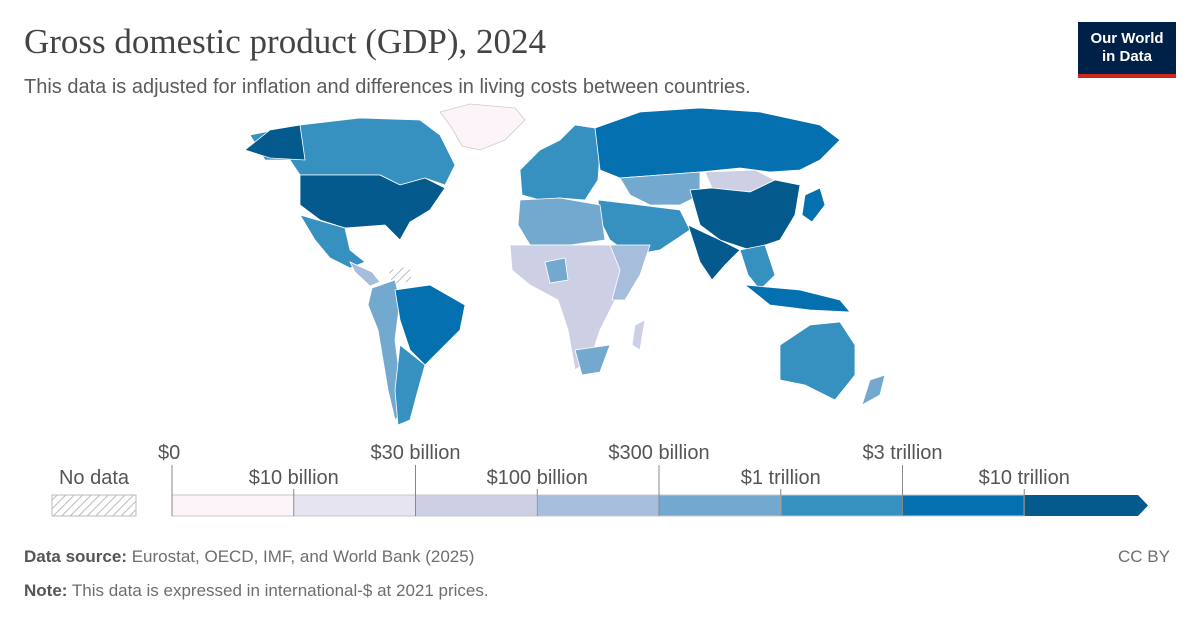  I want to click on no-data-swatch, so click(94, 505).